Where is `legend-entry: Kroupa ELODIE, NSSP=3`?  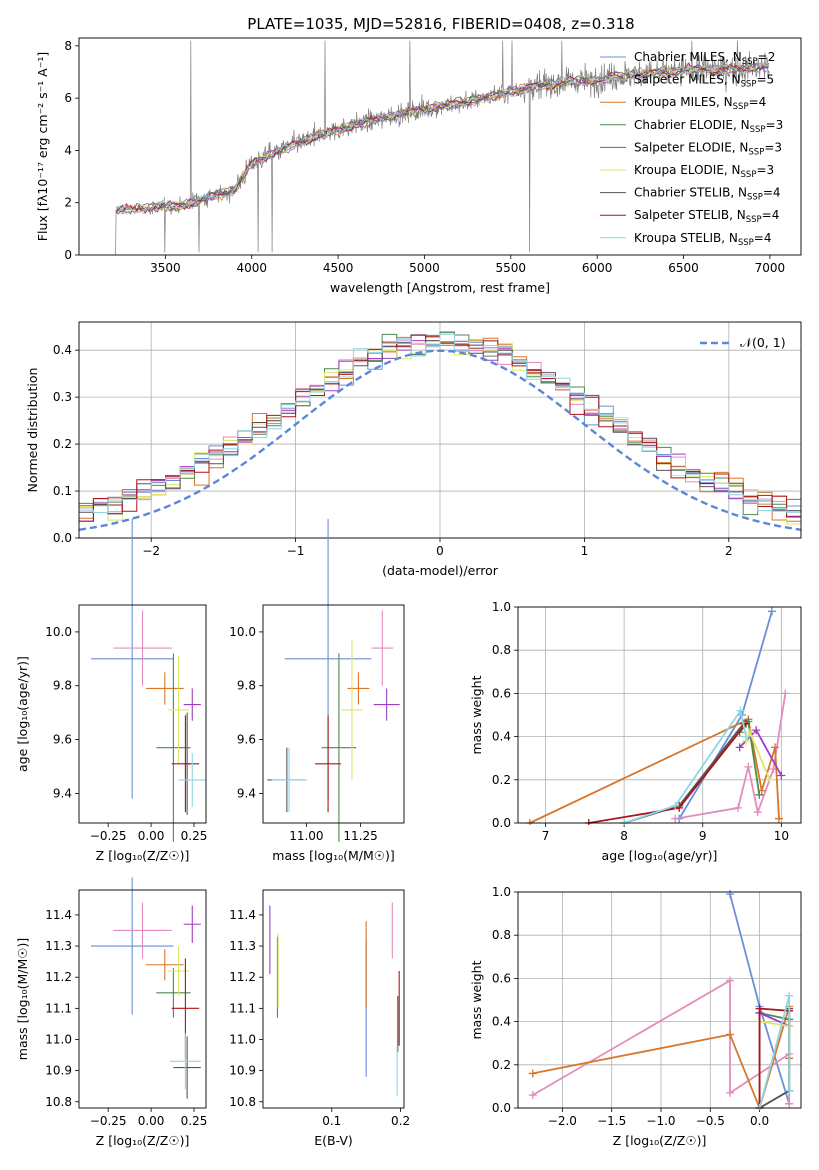 legend-entry: Kroupa ELODIE, NSSP=3 is located at coordinates (704, 171).